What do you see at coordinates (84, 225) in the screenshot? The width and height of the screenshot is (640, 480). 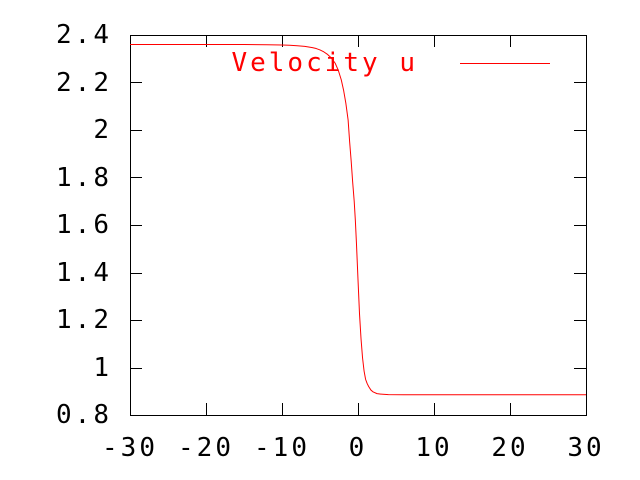 I see `y-tick-label: 1.6` at bounding box center [84, 225].